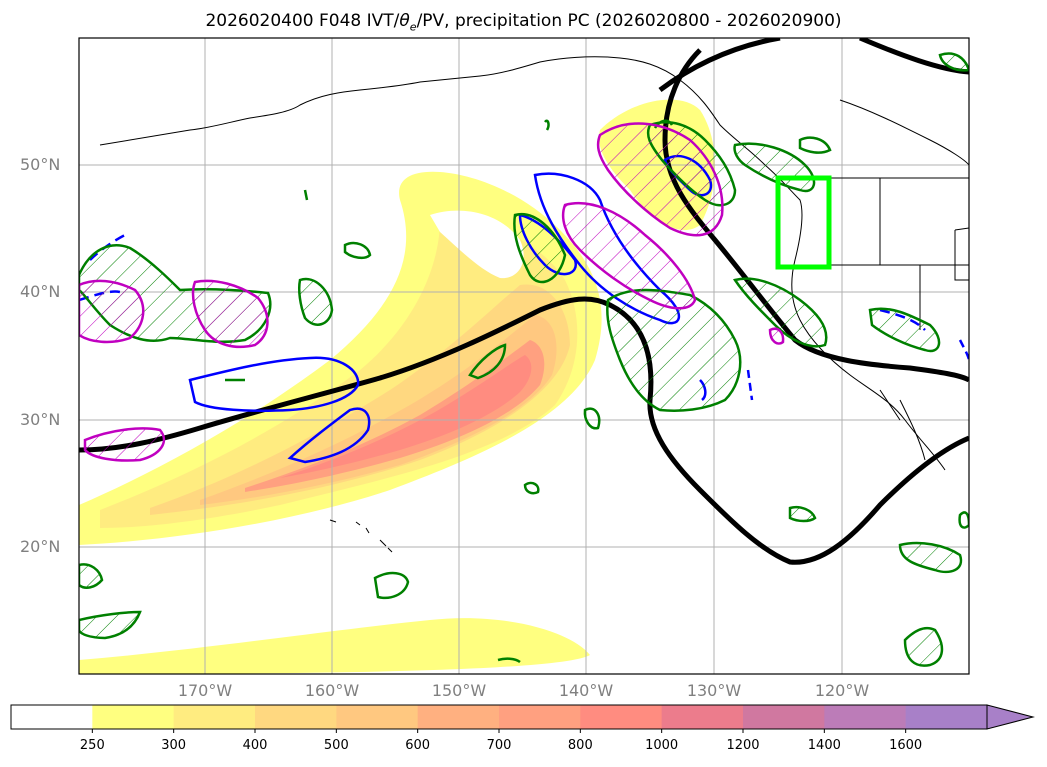 The image size is (1047, 767). What do you see at coordinates (842, 690) in the screenshot?
I see `lon-label-120w: 120°W` at bounding box center [842, 690].